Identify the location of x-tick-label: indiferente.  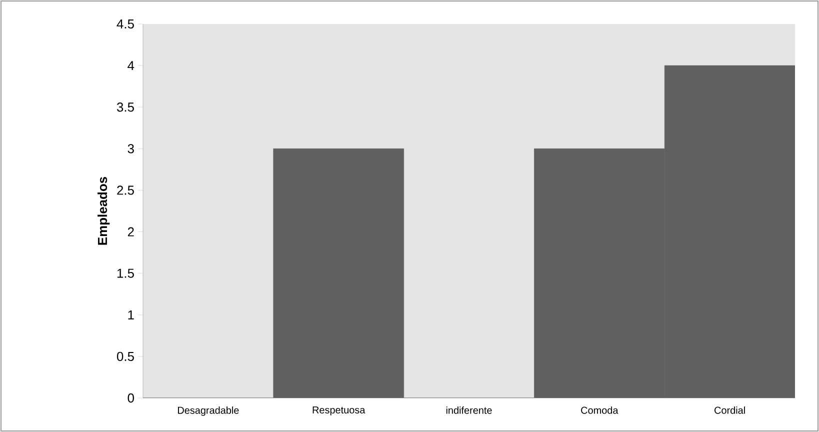
(469, 410).